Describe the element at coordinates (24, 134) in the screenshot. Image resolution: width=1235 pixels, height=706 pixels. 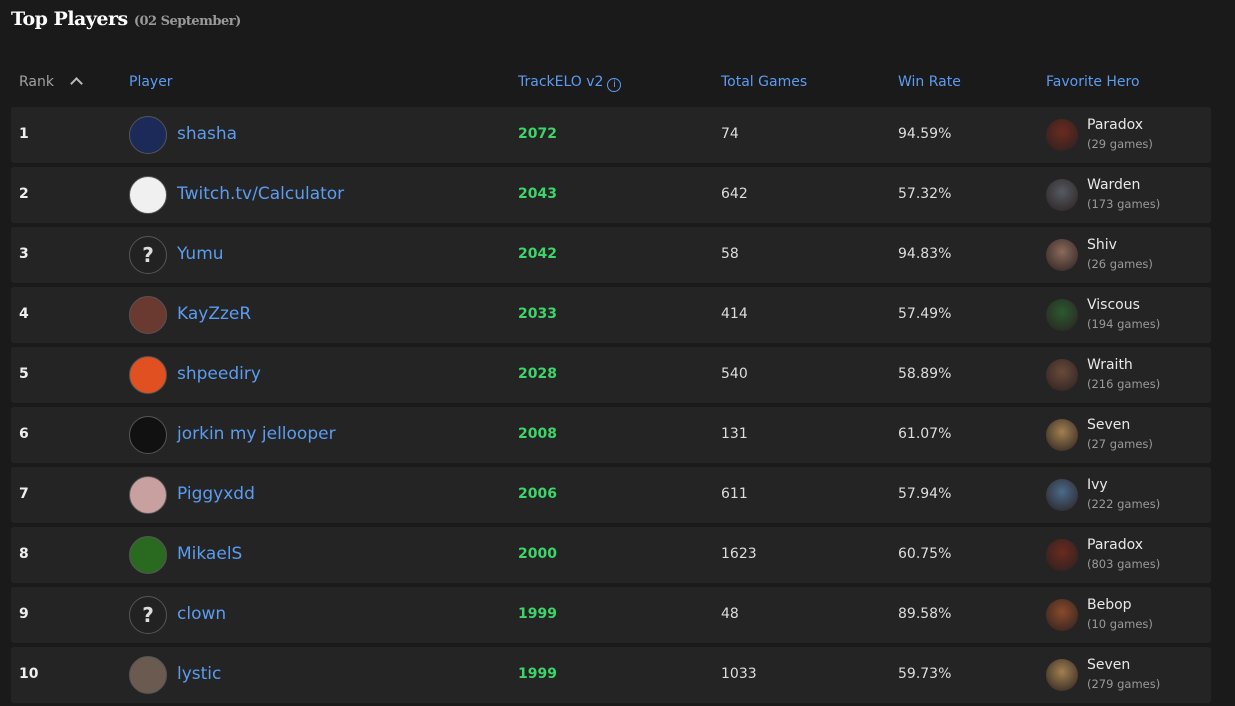
I see `rank-value: 1` at that location.